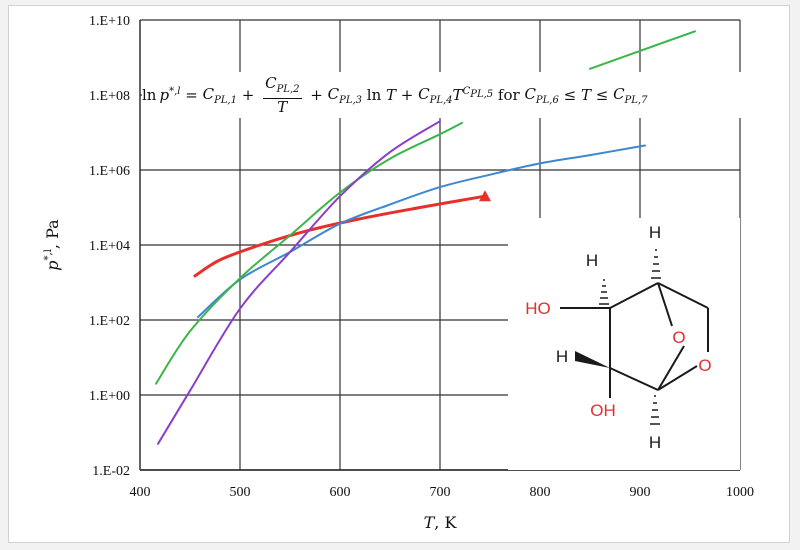  I want to click on wedge-bond, so click(592, 359).